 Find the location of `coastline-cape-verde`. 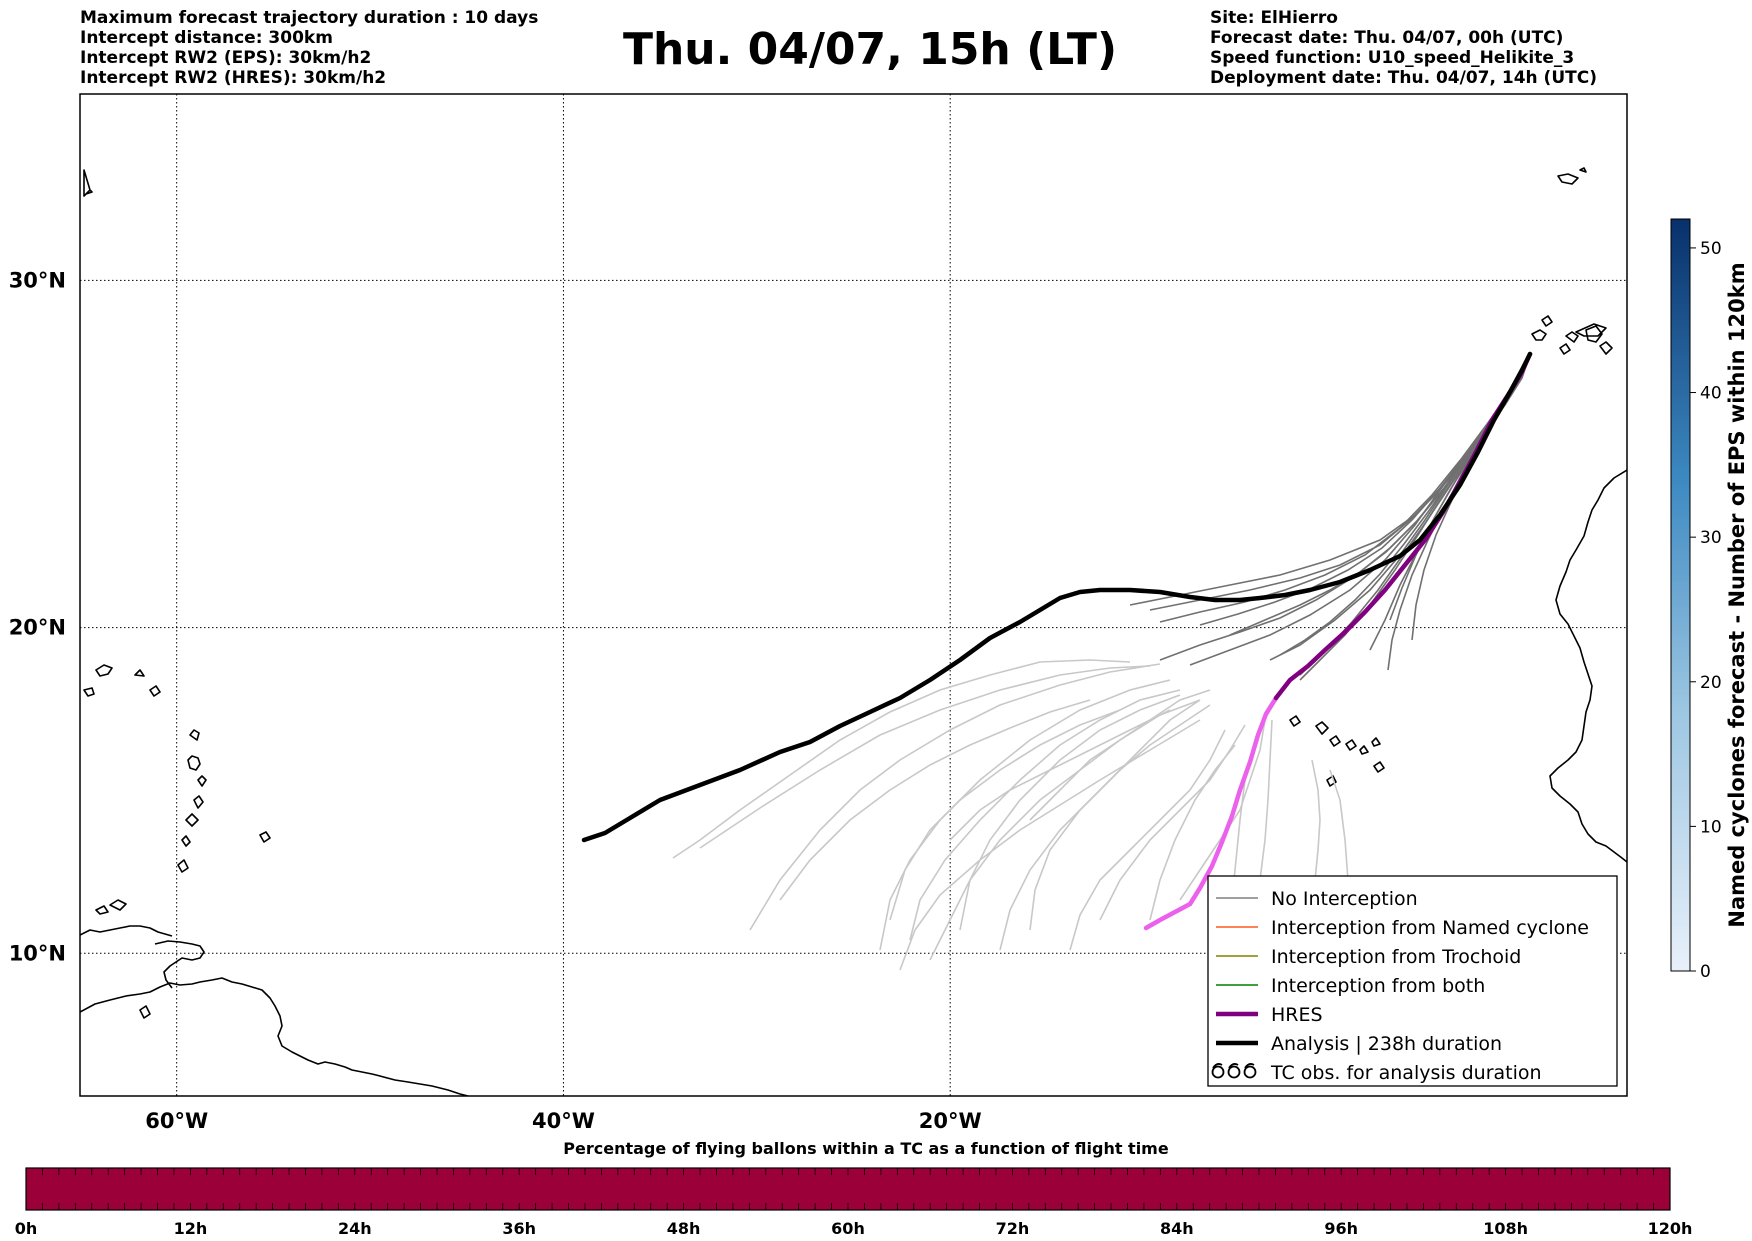

coastline-cape-verde is located at coordinates (1337, 751).